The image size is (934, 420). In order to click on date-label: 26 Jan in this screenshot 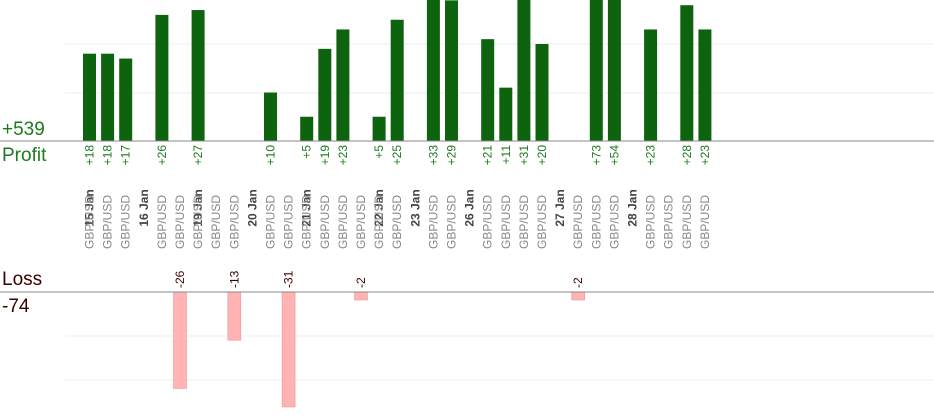, I will do `click(470, 207)`.